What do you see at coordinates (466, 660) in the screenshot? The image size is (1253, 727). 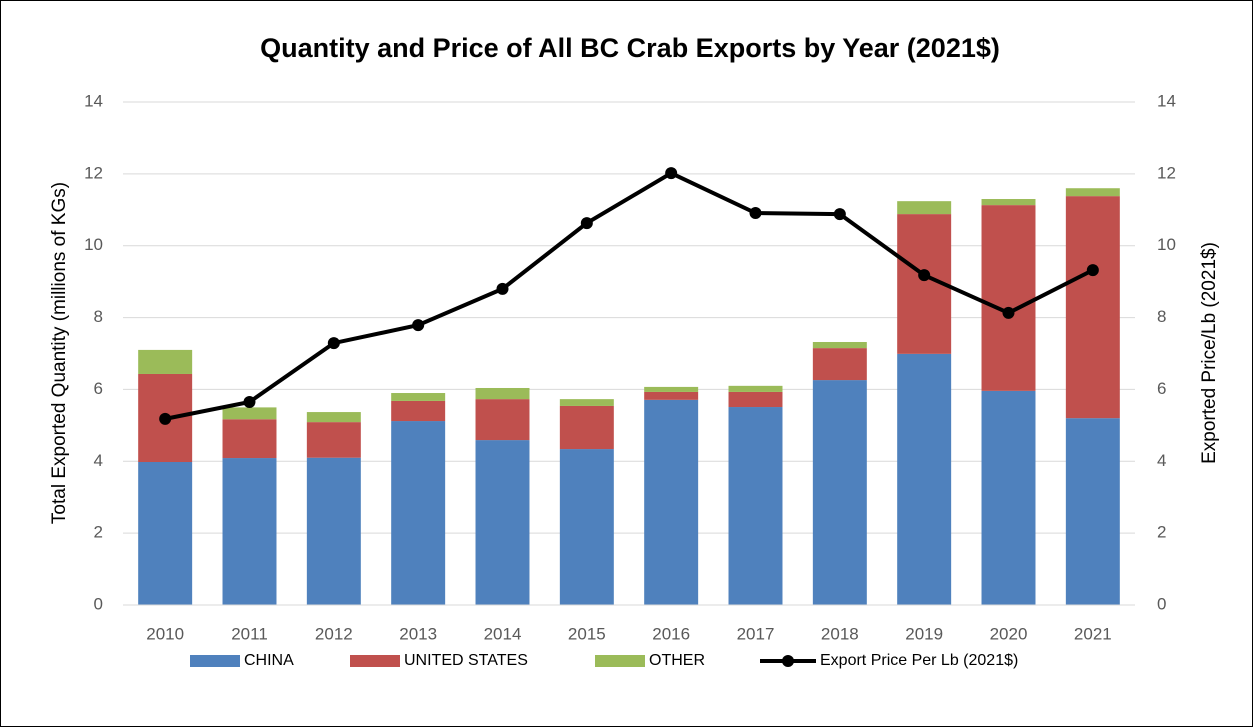 I see `legend-label: UNITED STATES` at bounding box center [466, 660].